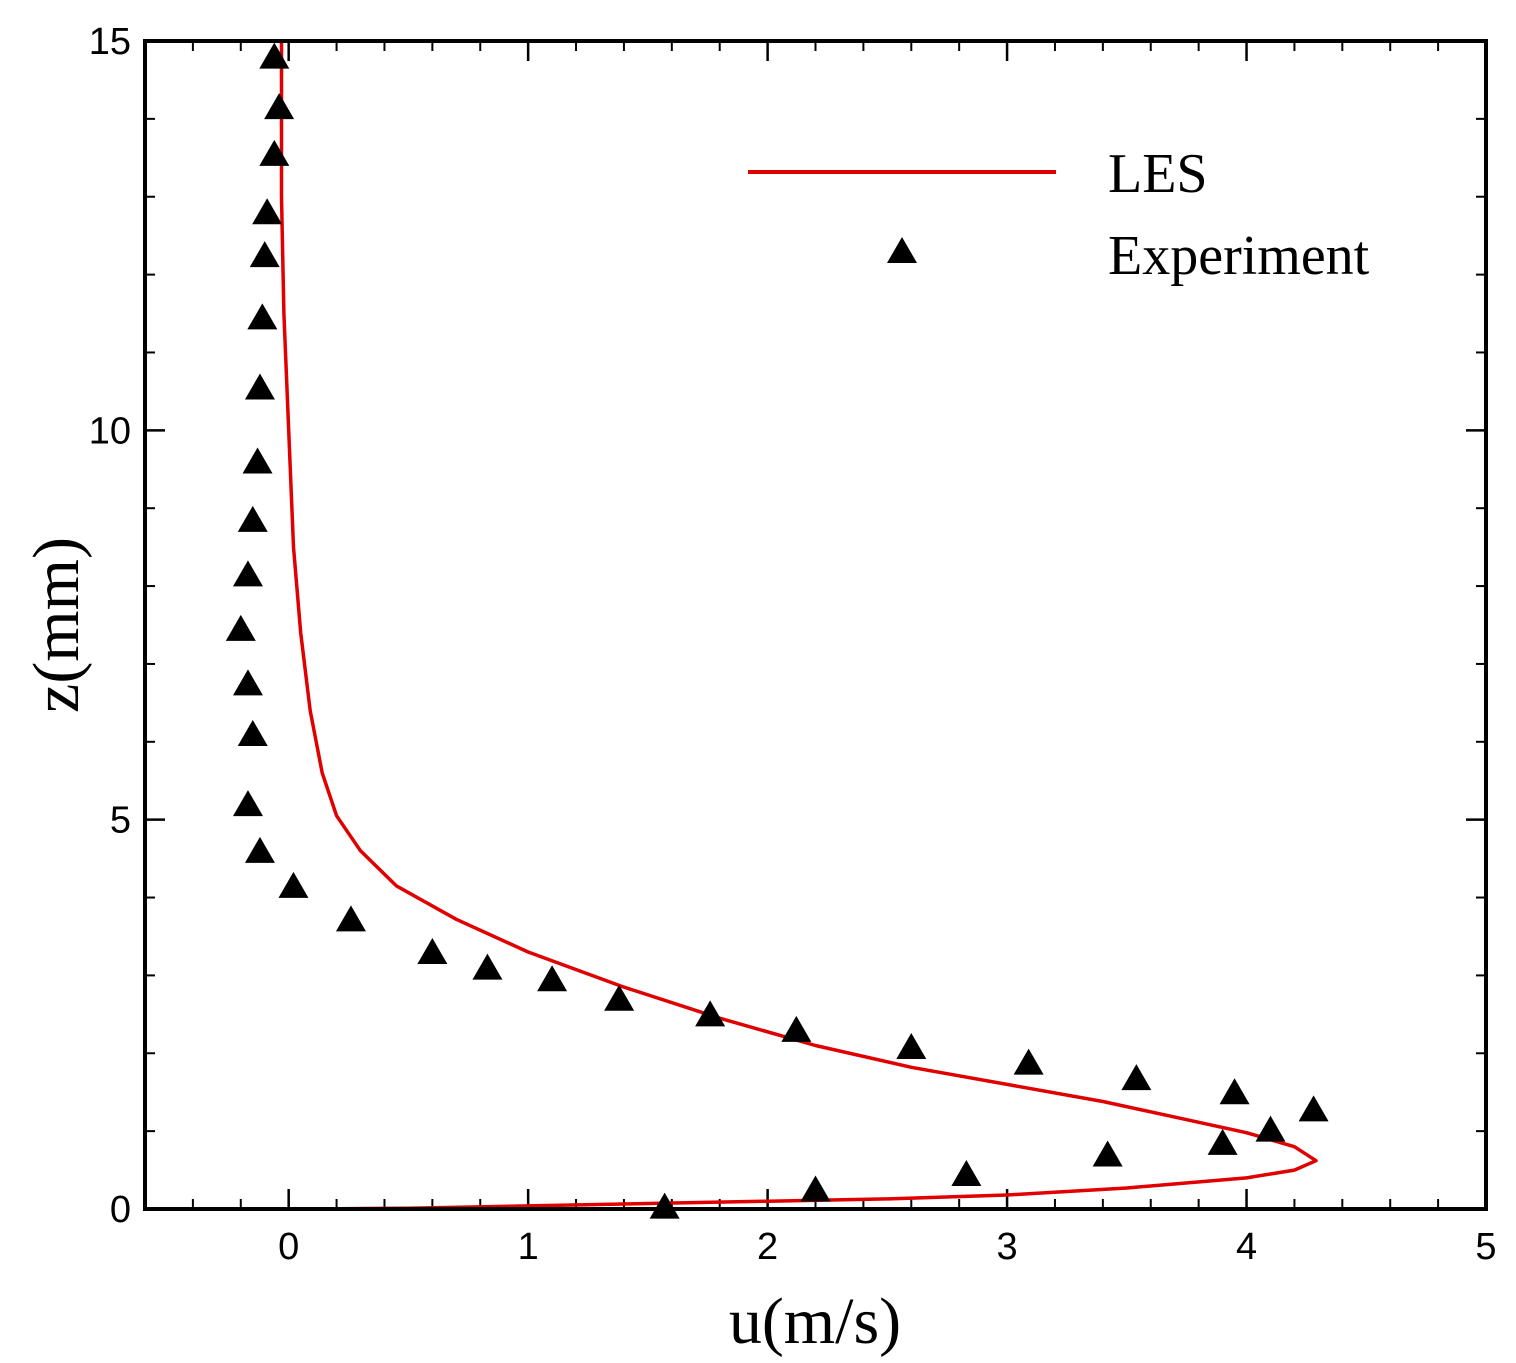 This screenshot has width=1516, height=1363. I want to click on x-tick-label: 2, so click(767, 1247).